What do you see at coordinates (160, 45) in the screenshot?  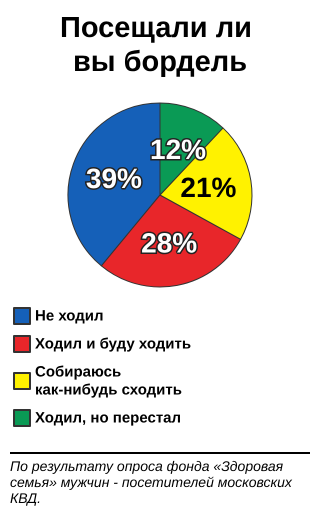 I see `chart-title: Посещали ли вы бордель` at bounding box center [160, 45].